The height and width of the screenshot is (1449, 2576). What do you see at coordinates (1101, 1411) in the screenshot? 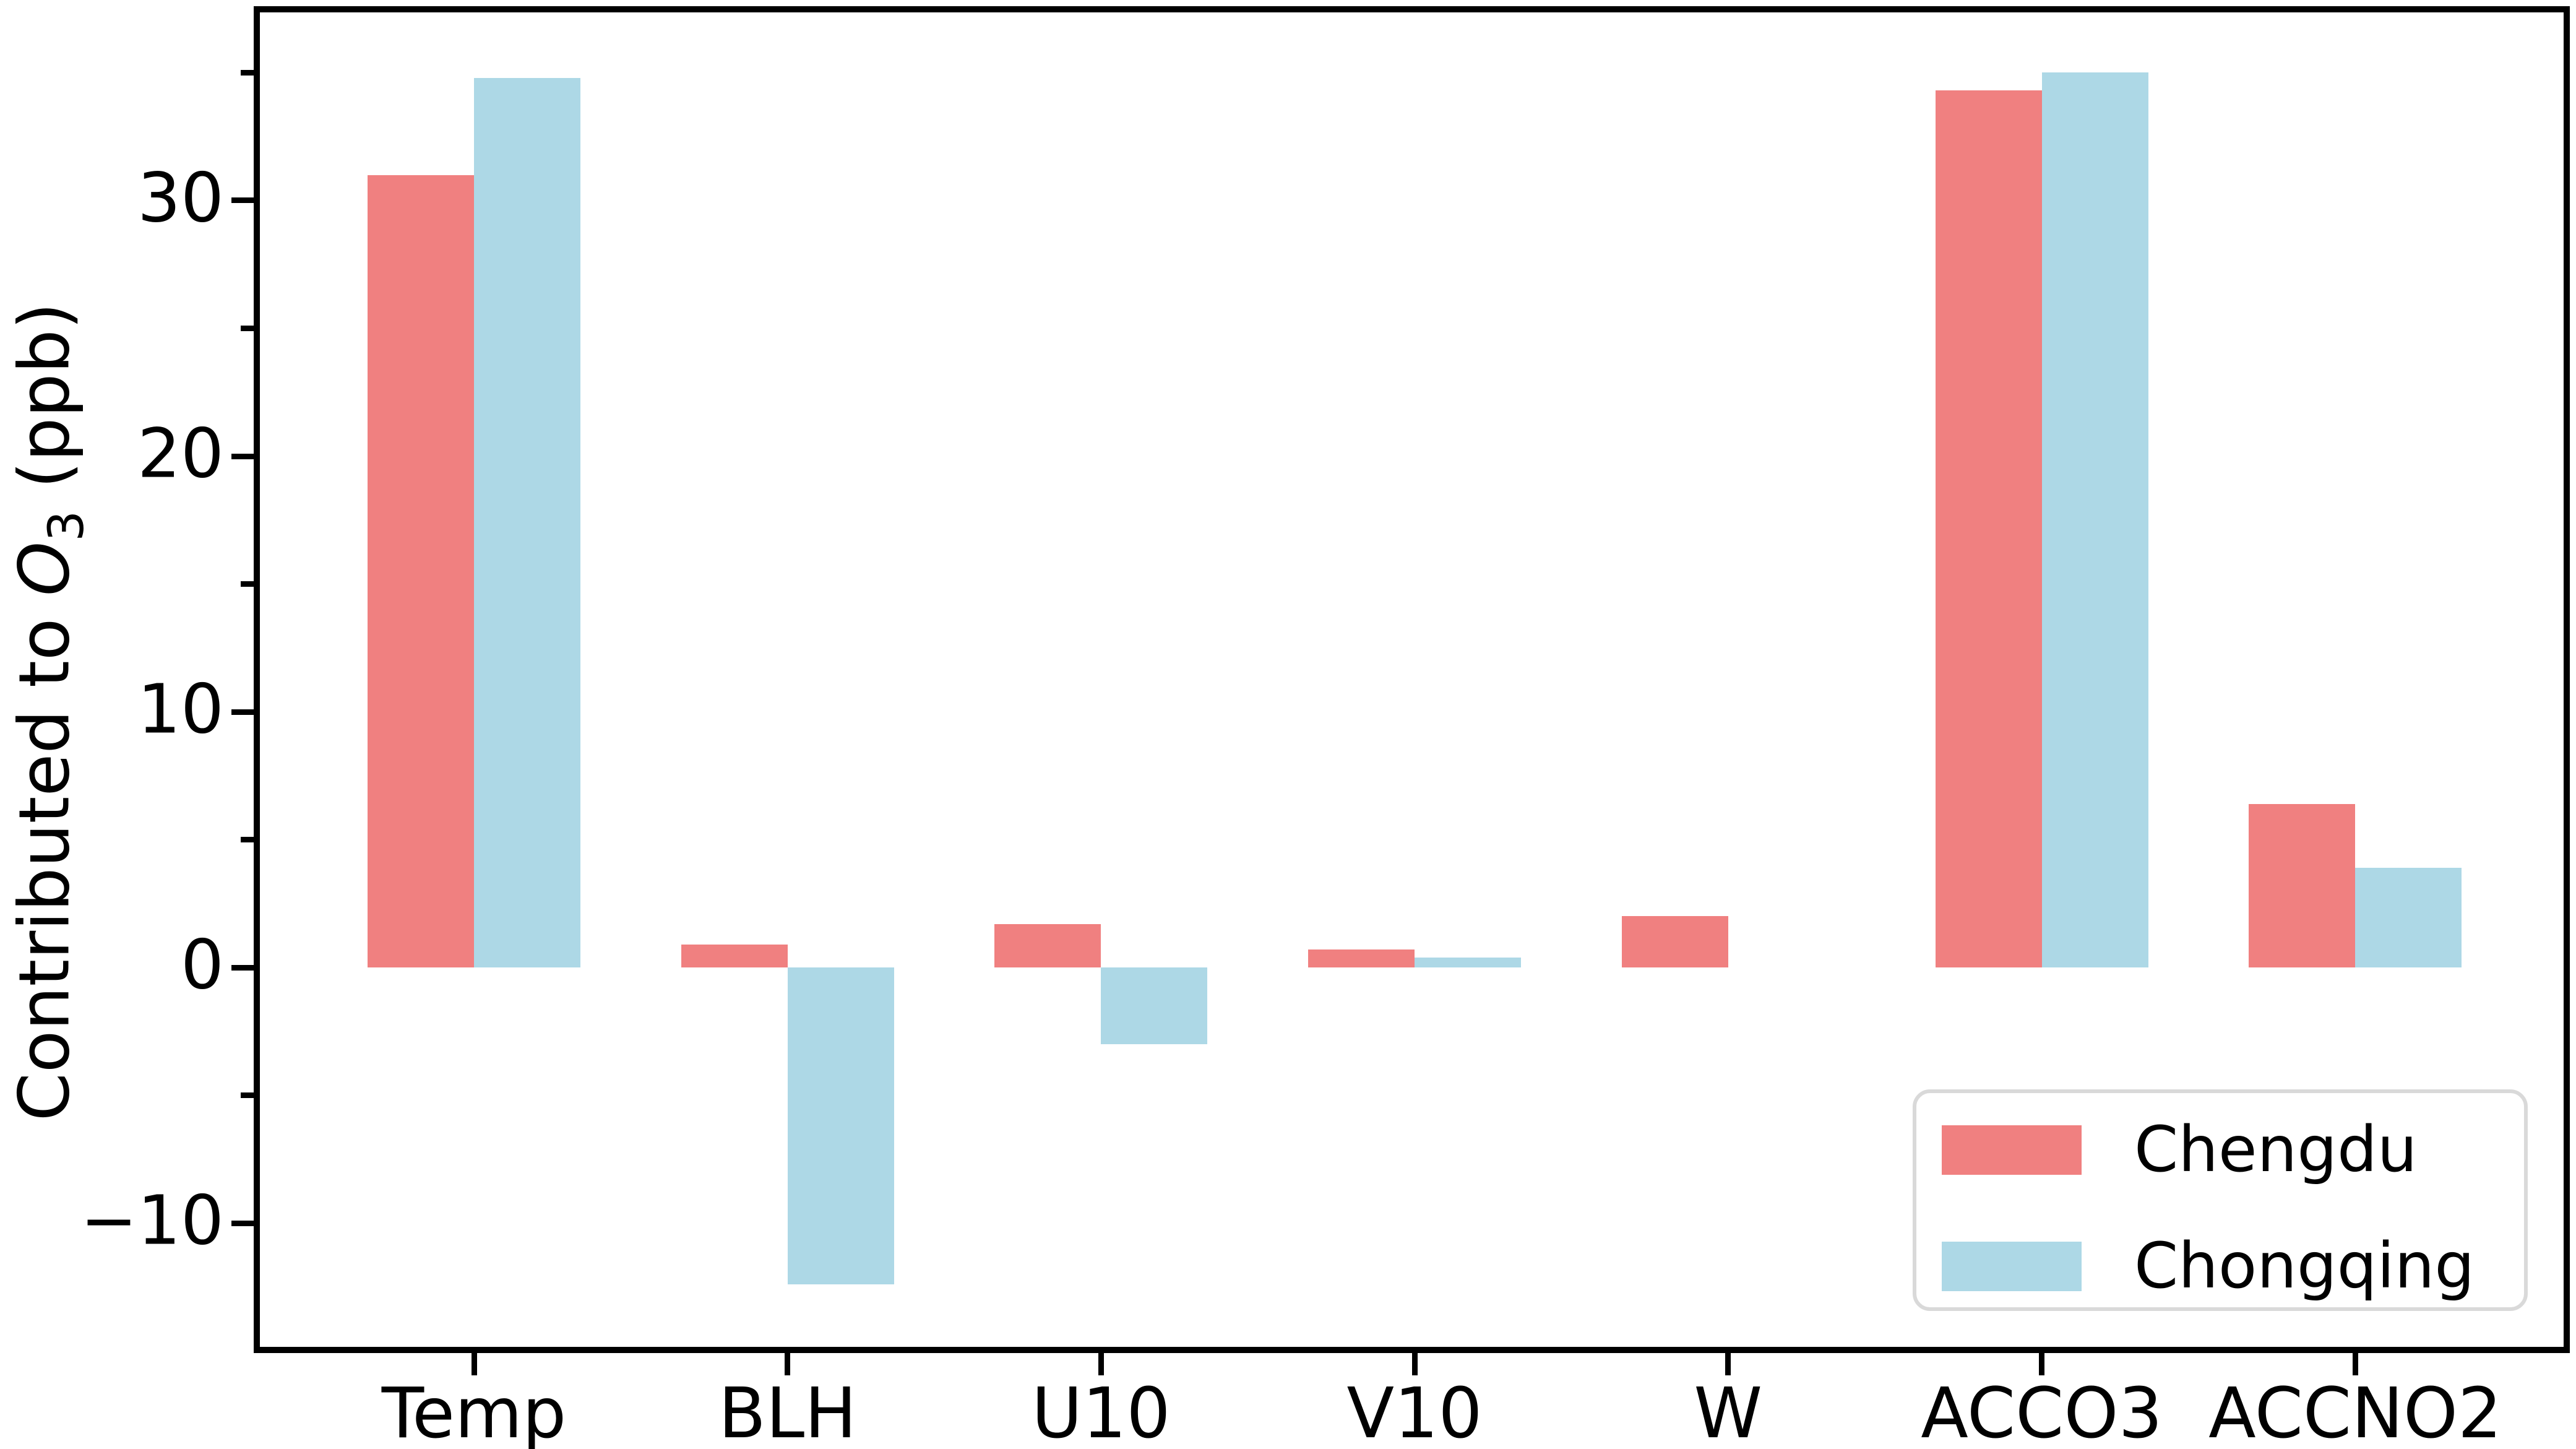
I see `x-tick-label-u10: U10` at bounding box center [1101, 1411].